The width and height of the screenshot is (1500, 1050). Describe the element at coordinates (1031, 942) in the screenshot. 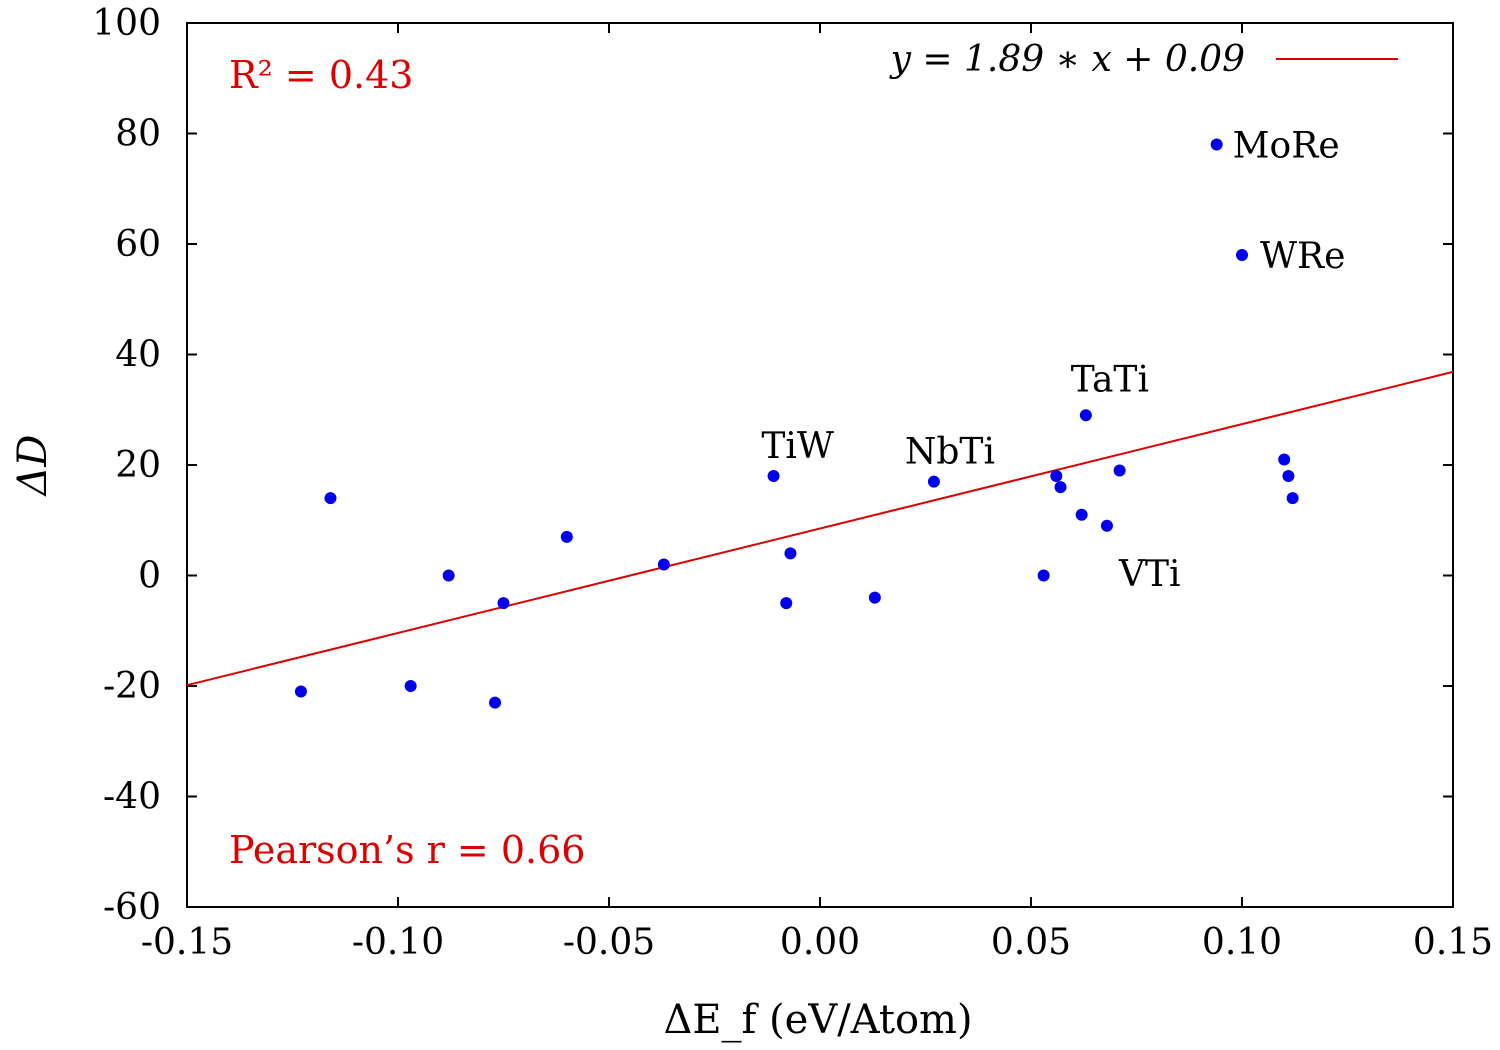

I see `x-tick-label: 0.05` at that location.